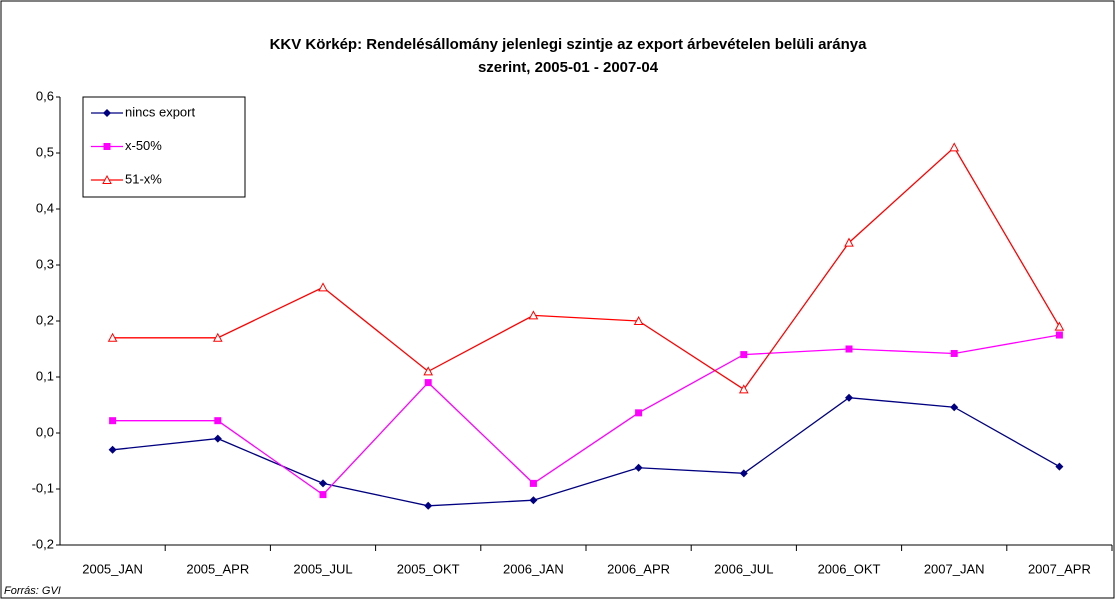  Describe the element at coordinates (533, 568) in the screenshot. I see `x-tick-label: 2006_JAN` at that location.